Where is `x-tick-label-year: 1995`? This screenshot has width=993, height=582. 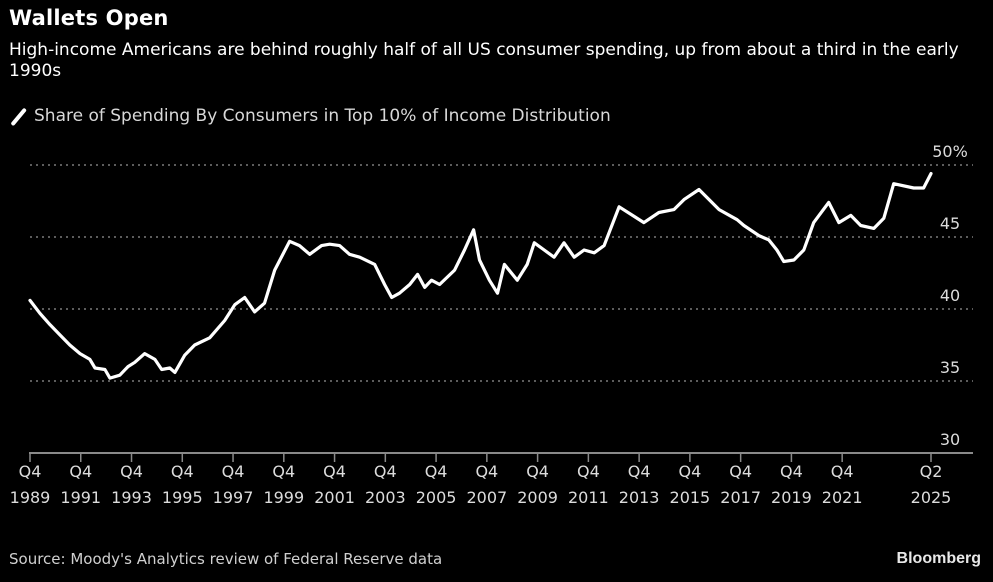
x-tick-label-year: 1995 is located at coordinates (182, 497).